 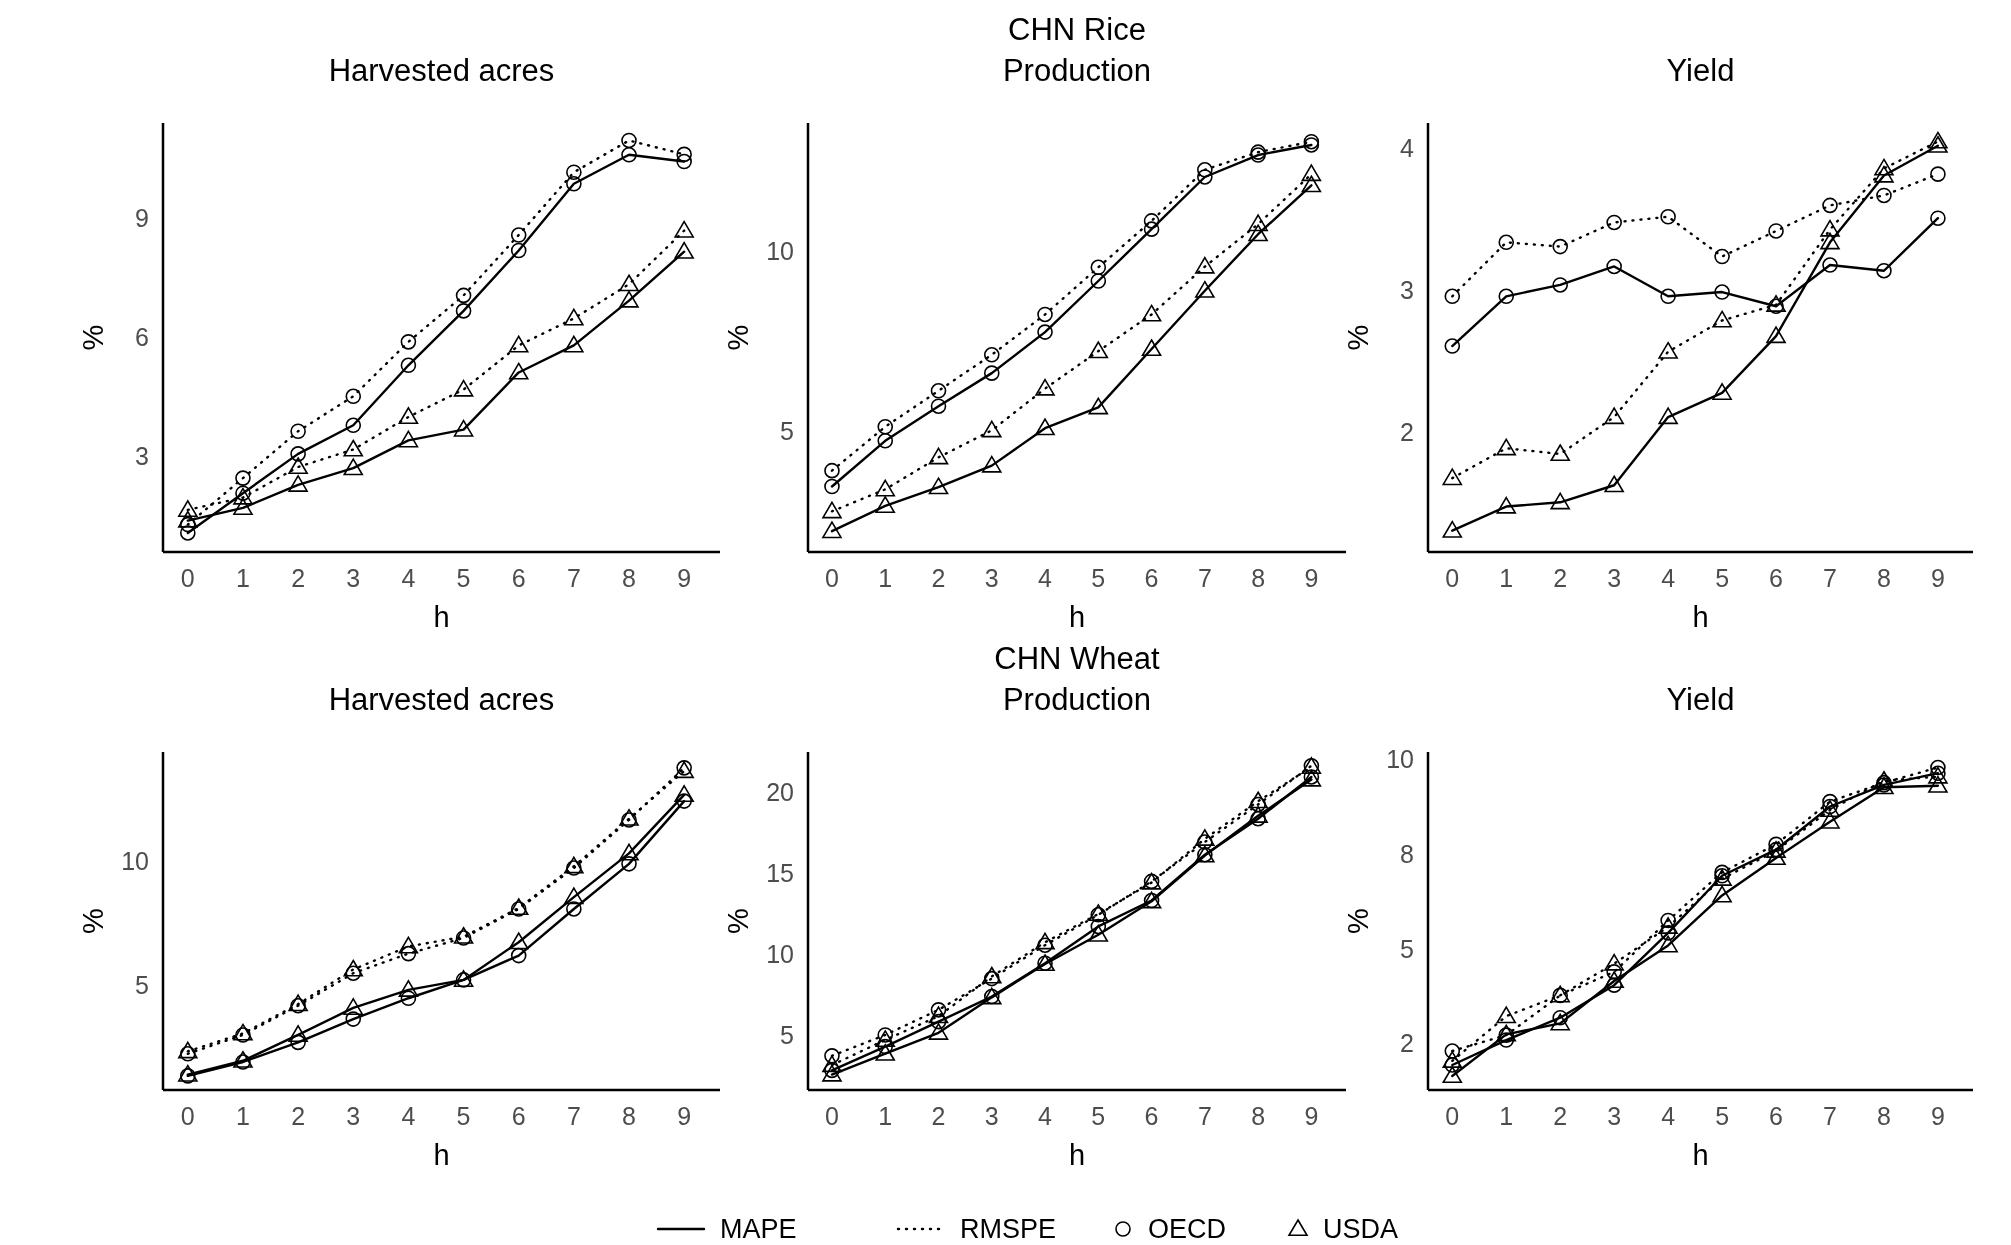 What do you see at coordinates (758, 1229) in the screenshot?
I see `text: MAPE` at bounding box center [758, 1229].